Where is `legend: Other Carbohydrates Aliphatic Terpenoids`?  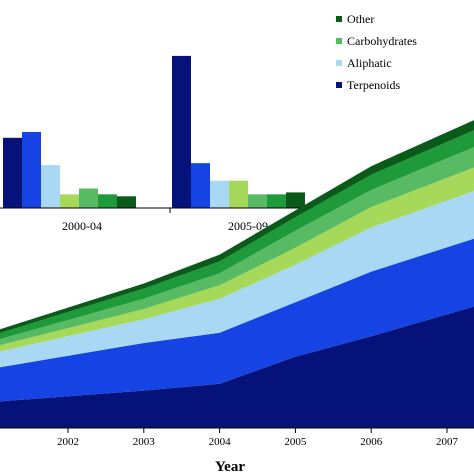 legend: Other Carbohydrates Aliphatic Terpenoids is located at coordinates (376, 52).